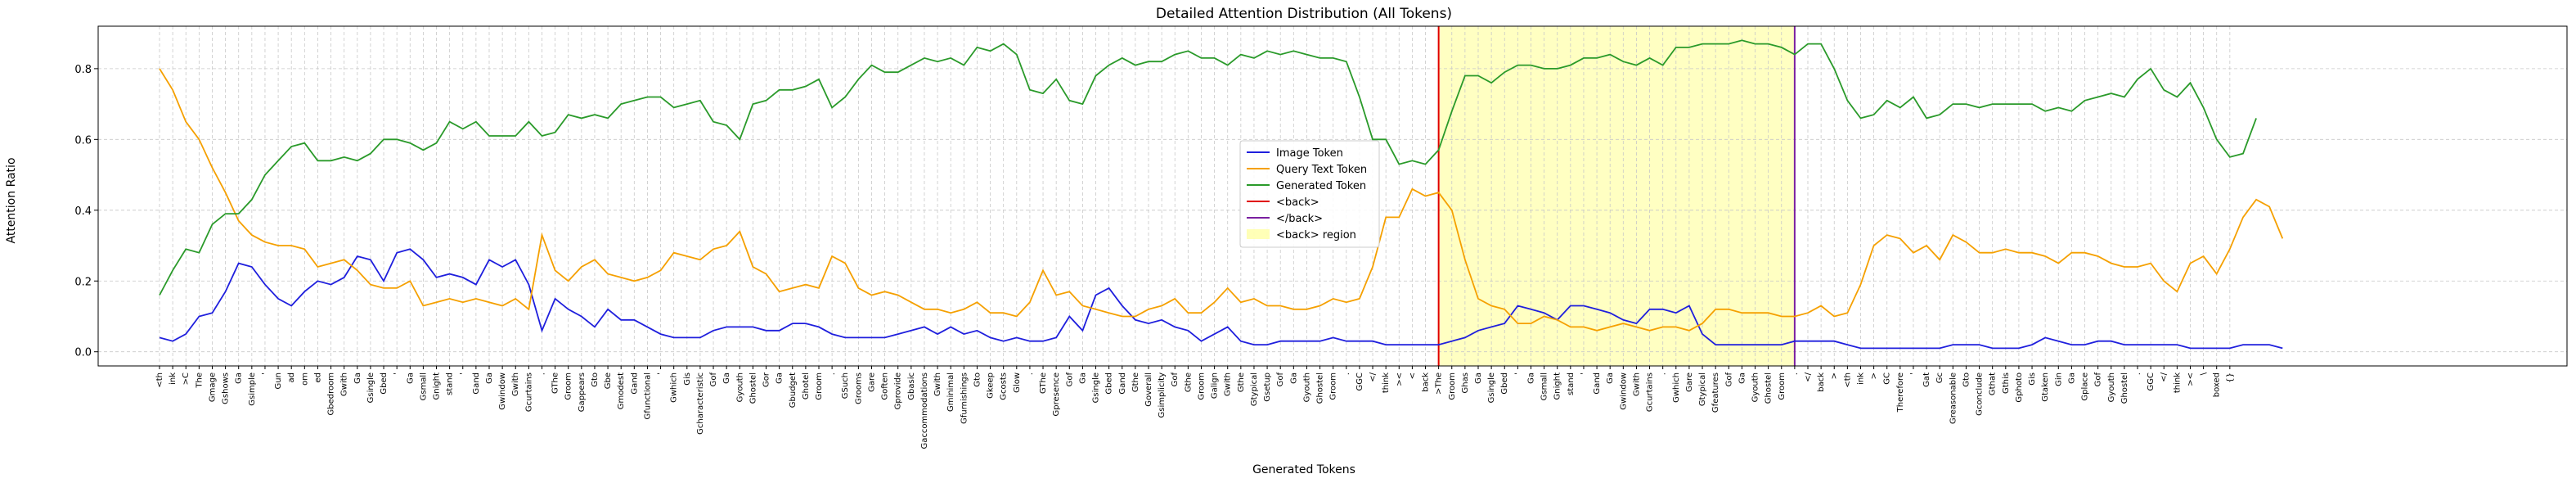 This screenshot has height=483, width=2576. What do you see at coordinates (622, 390) in the screenshot?
I see `x-tick-label: Gmodest` at bounding box center [622, 390].